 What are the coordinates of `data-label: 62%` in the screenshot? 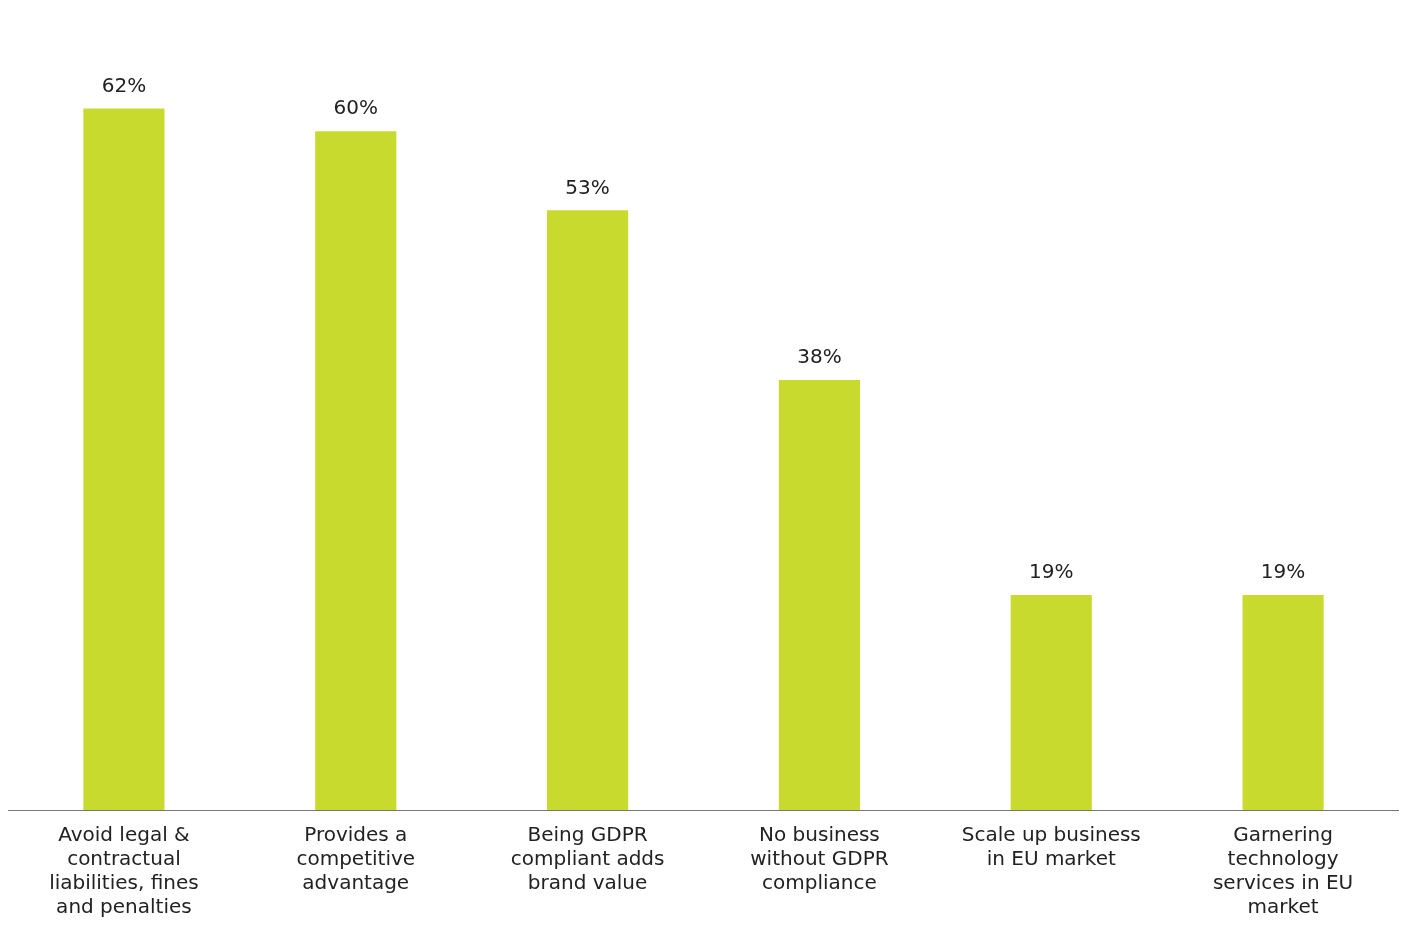 It's located at (124, 84).